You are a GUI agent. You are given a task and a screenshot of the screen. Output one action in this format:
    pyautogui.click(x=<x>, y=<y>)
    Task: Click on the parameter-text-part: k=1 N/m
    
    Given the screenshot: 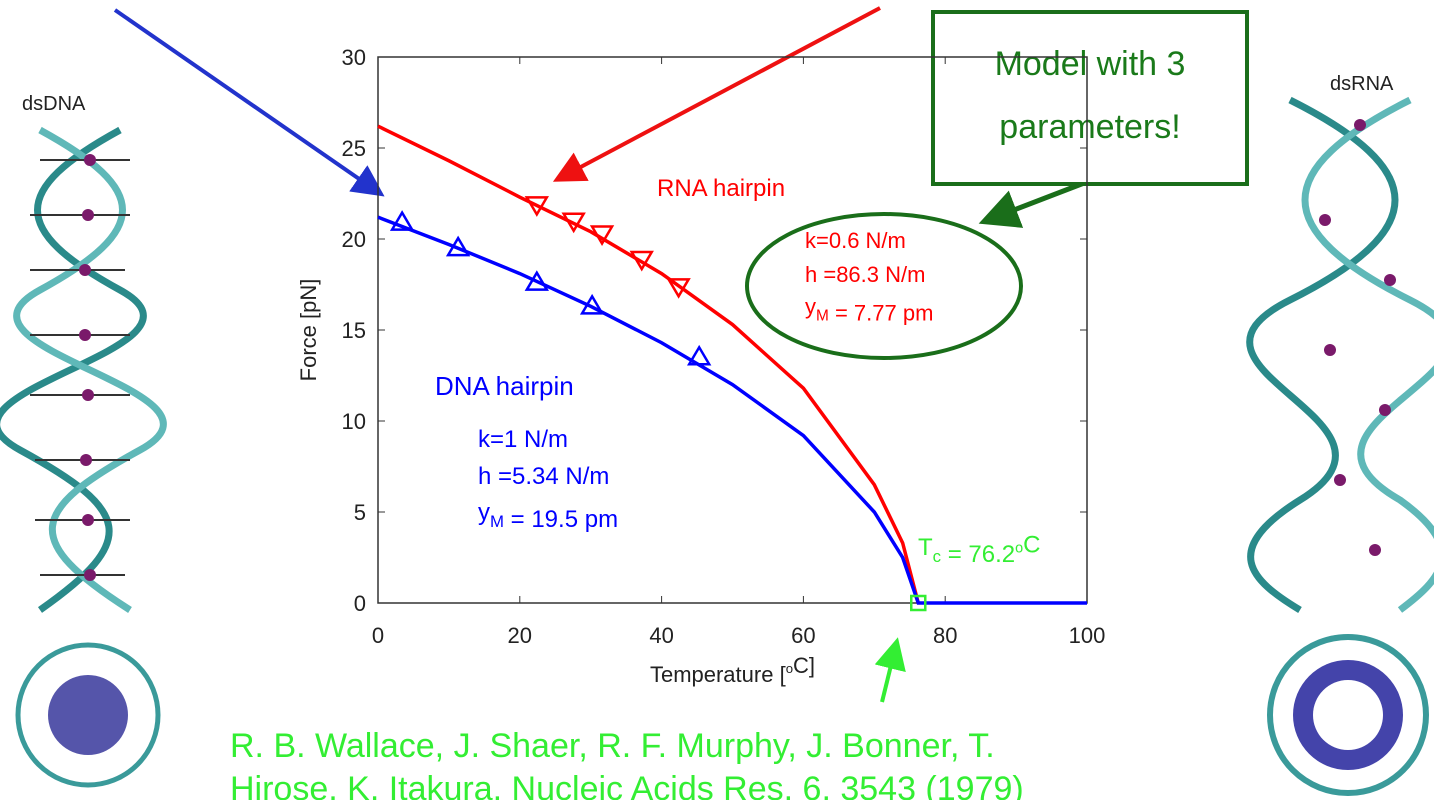 What is the action you would take?
    pyautogui.click(x=523, y=439)
    